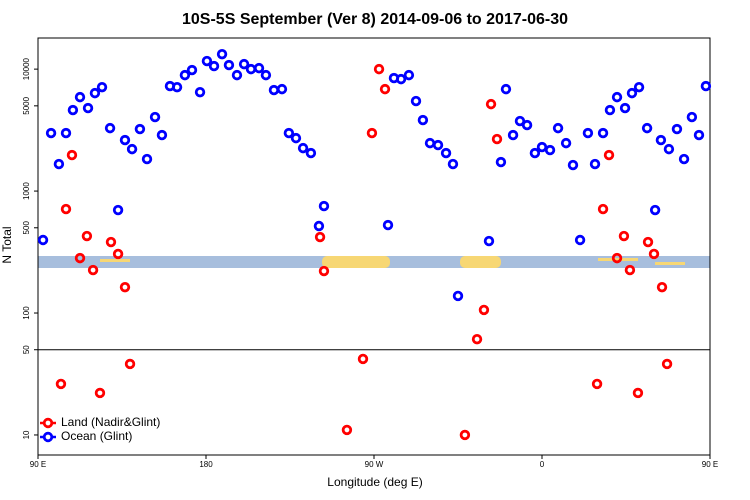 Image resolution: width=750 pixels, height=500 pixels. I want to click on legend-label: Land (Nadir&Glint), so click(110, 422).